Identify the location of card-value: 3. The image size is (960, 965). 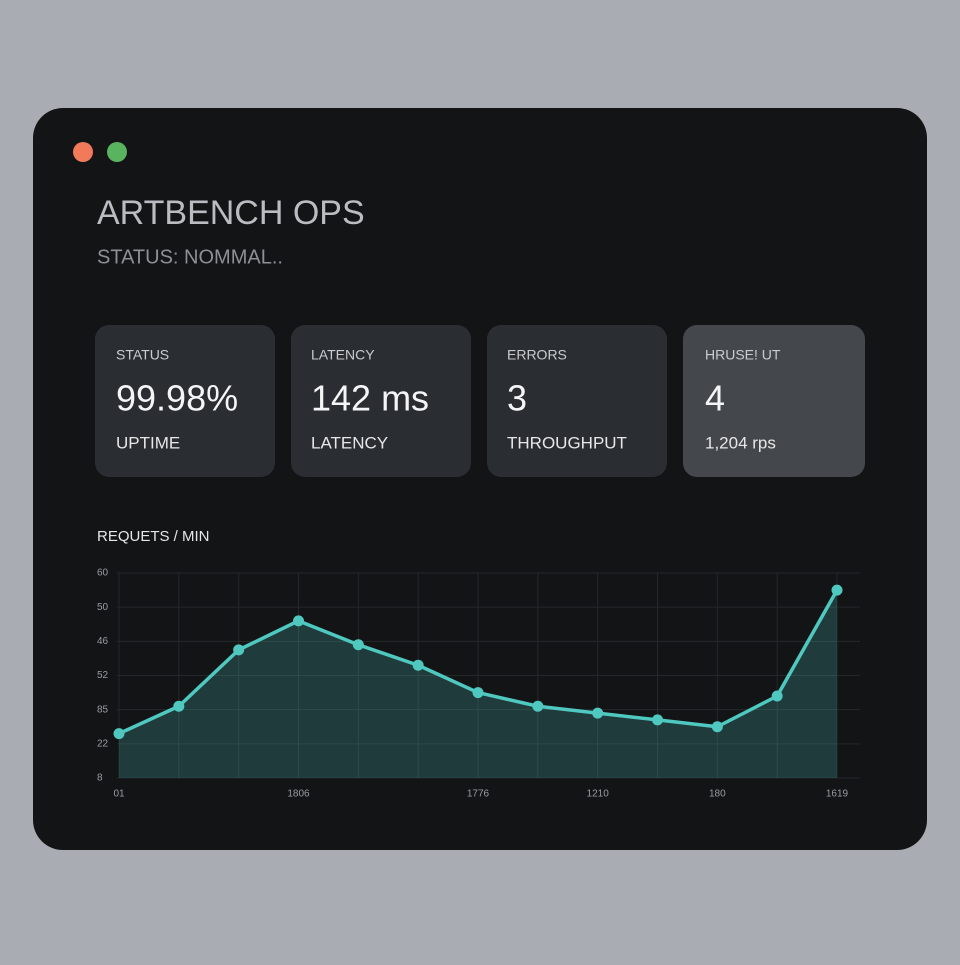
(517, 398).